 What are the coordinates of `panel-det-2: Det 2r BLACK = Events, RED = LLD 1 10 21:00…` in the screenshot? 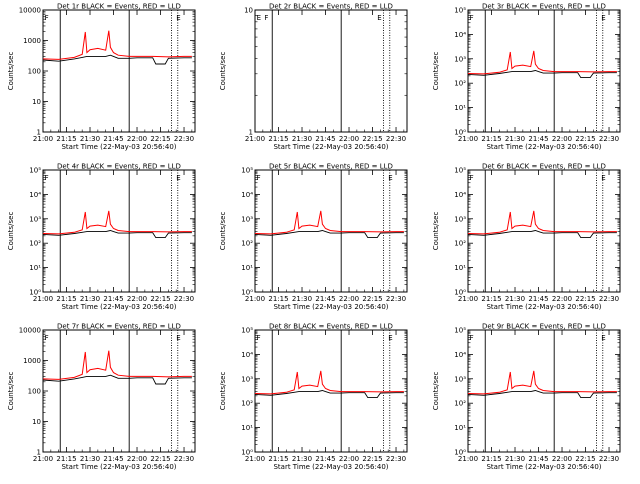 It's located at (313, 77).